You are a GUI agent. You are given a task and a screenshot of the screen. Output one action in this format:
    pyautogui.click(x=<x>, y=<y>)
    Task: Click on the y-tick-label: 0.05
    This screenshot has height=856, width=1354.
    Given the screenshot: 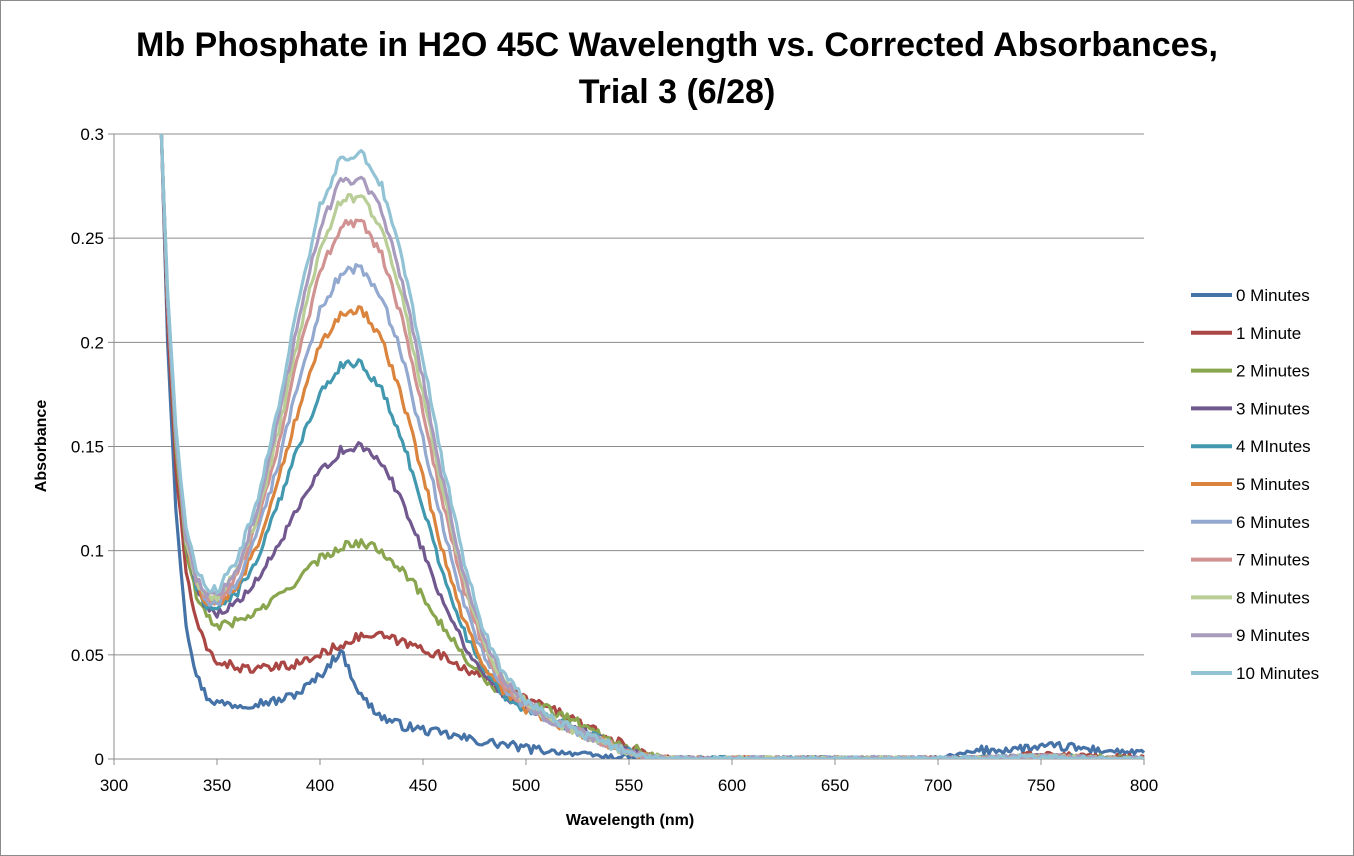 What is the action you would take?
    pyautogui.click(x=87, y=655)
    